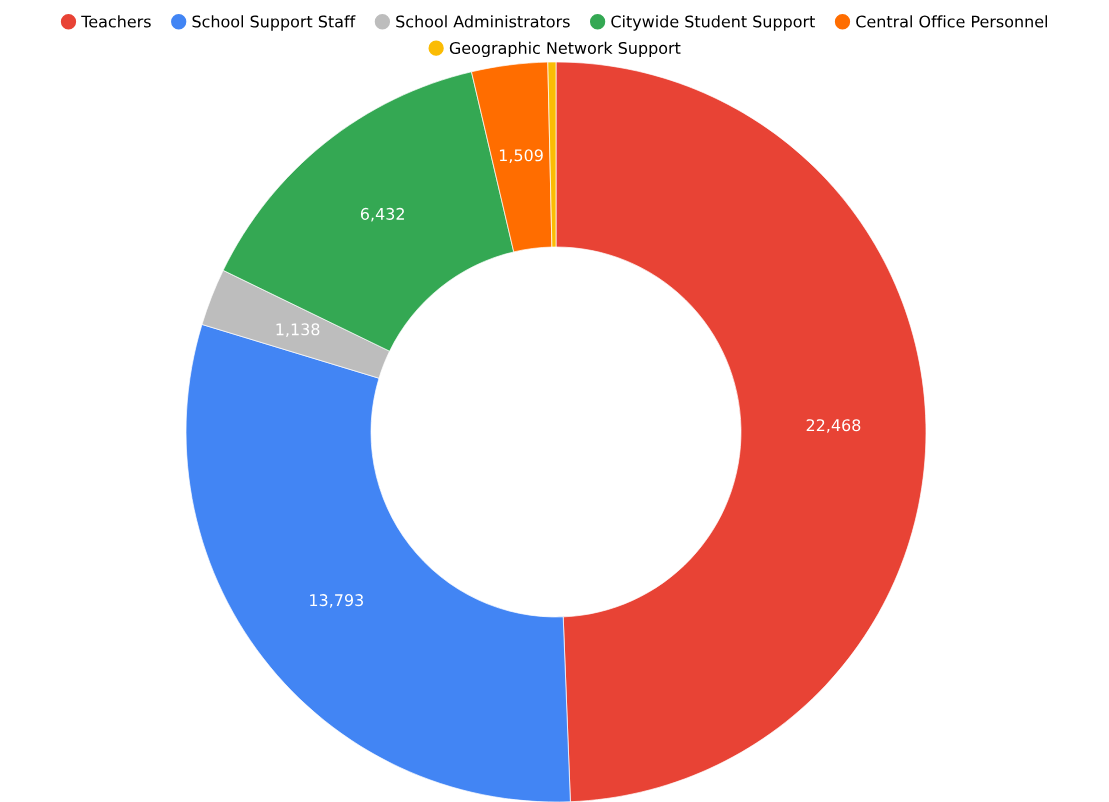 The image size is (1109, 802). What do you see at coordinates (713, 23) in the screenshot?
I see `legend-label: Citywide Student Support` at bounding box center [713, 23].